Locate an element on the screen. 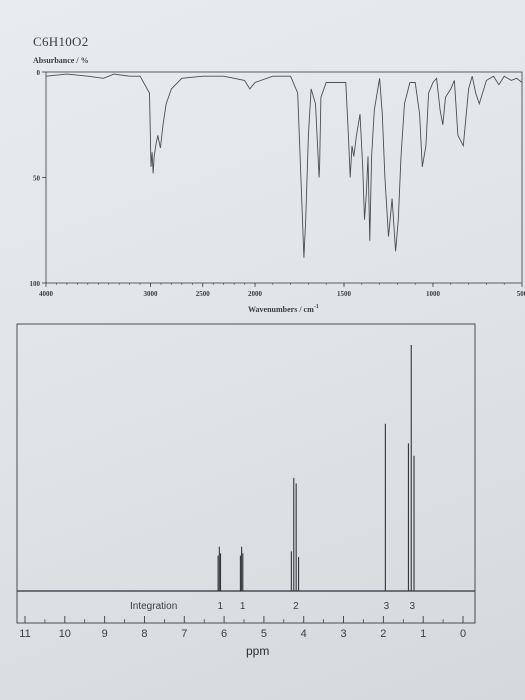 The image size is (525, 700). nmr-x-tick-label: 4 is located at coordinates (304, 634).